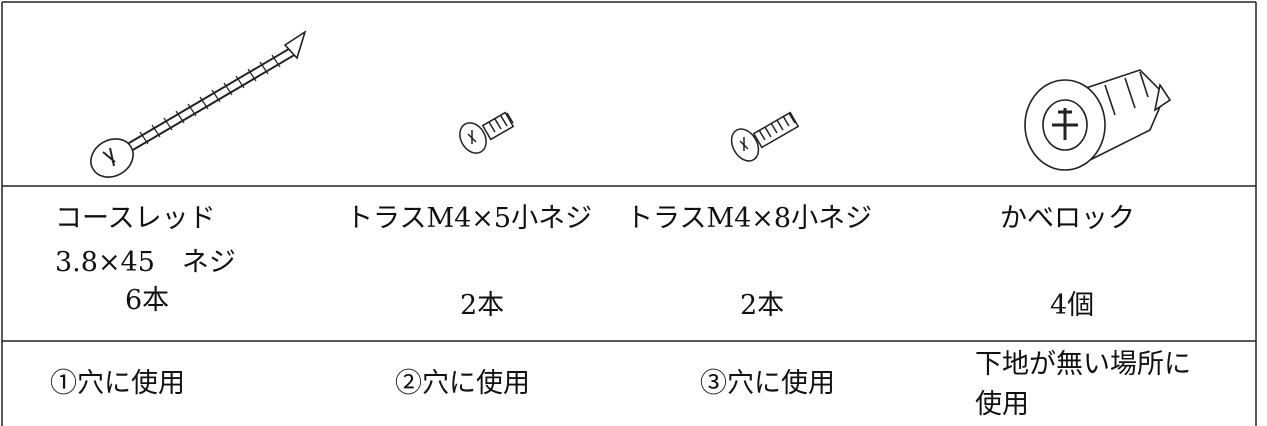 The image size is (1267, 426). Describe the element at coordinates (1067, 218) in the screenshot. I see `item-name: かべロック` at that location.